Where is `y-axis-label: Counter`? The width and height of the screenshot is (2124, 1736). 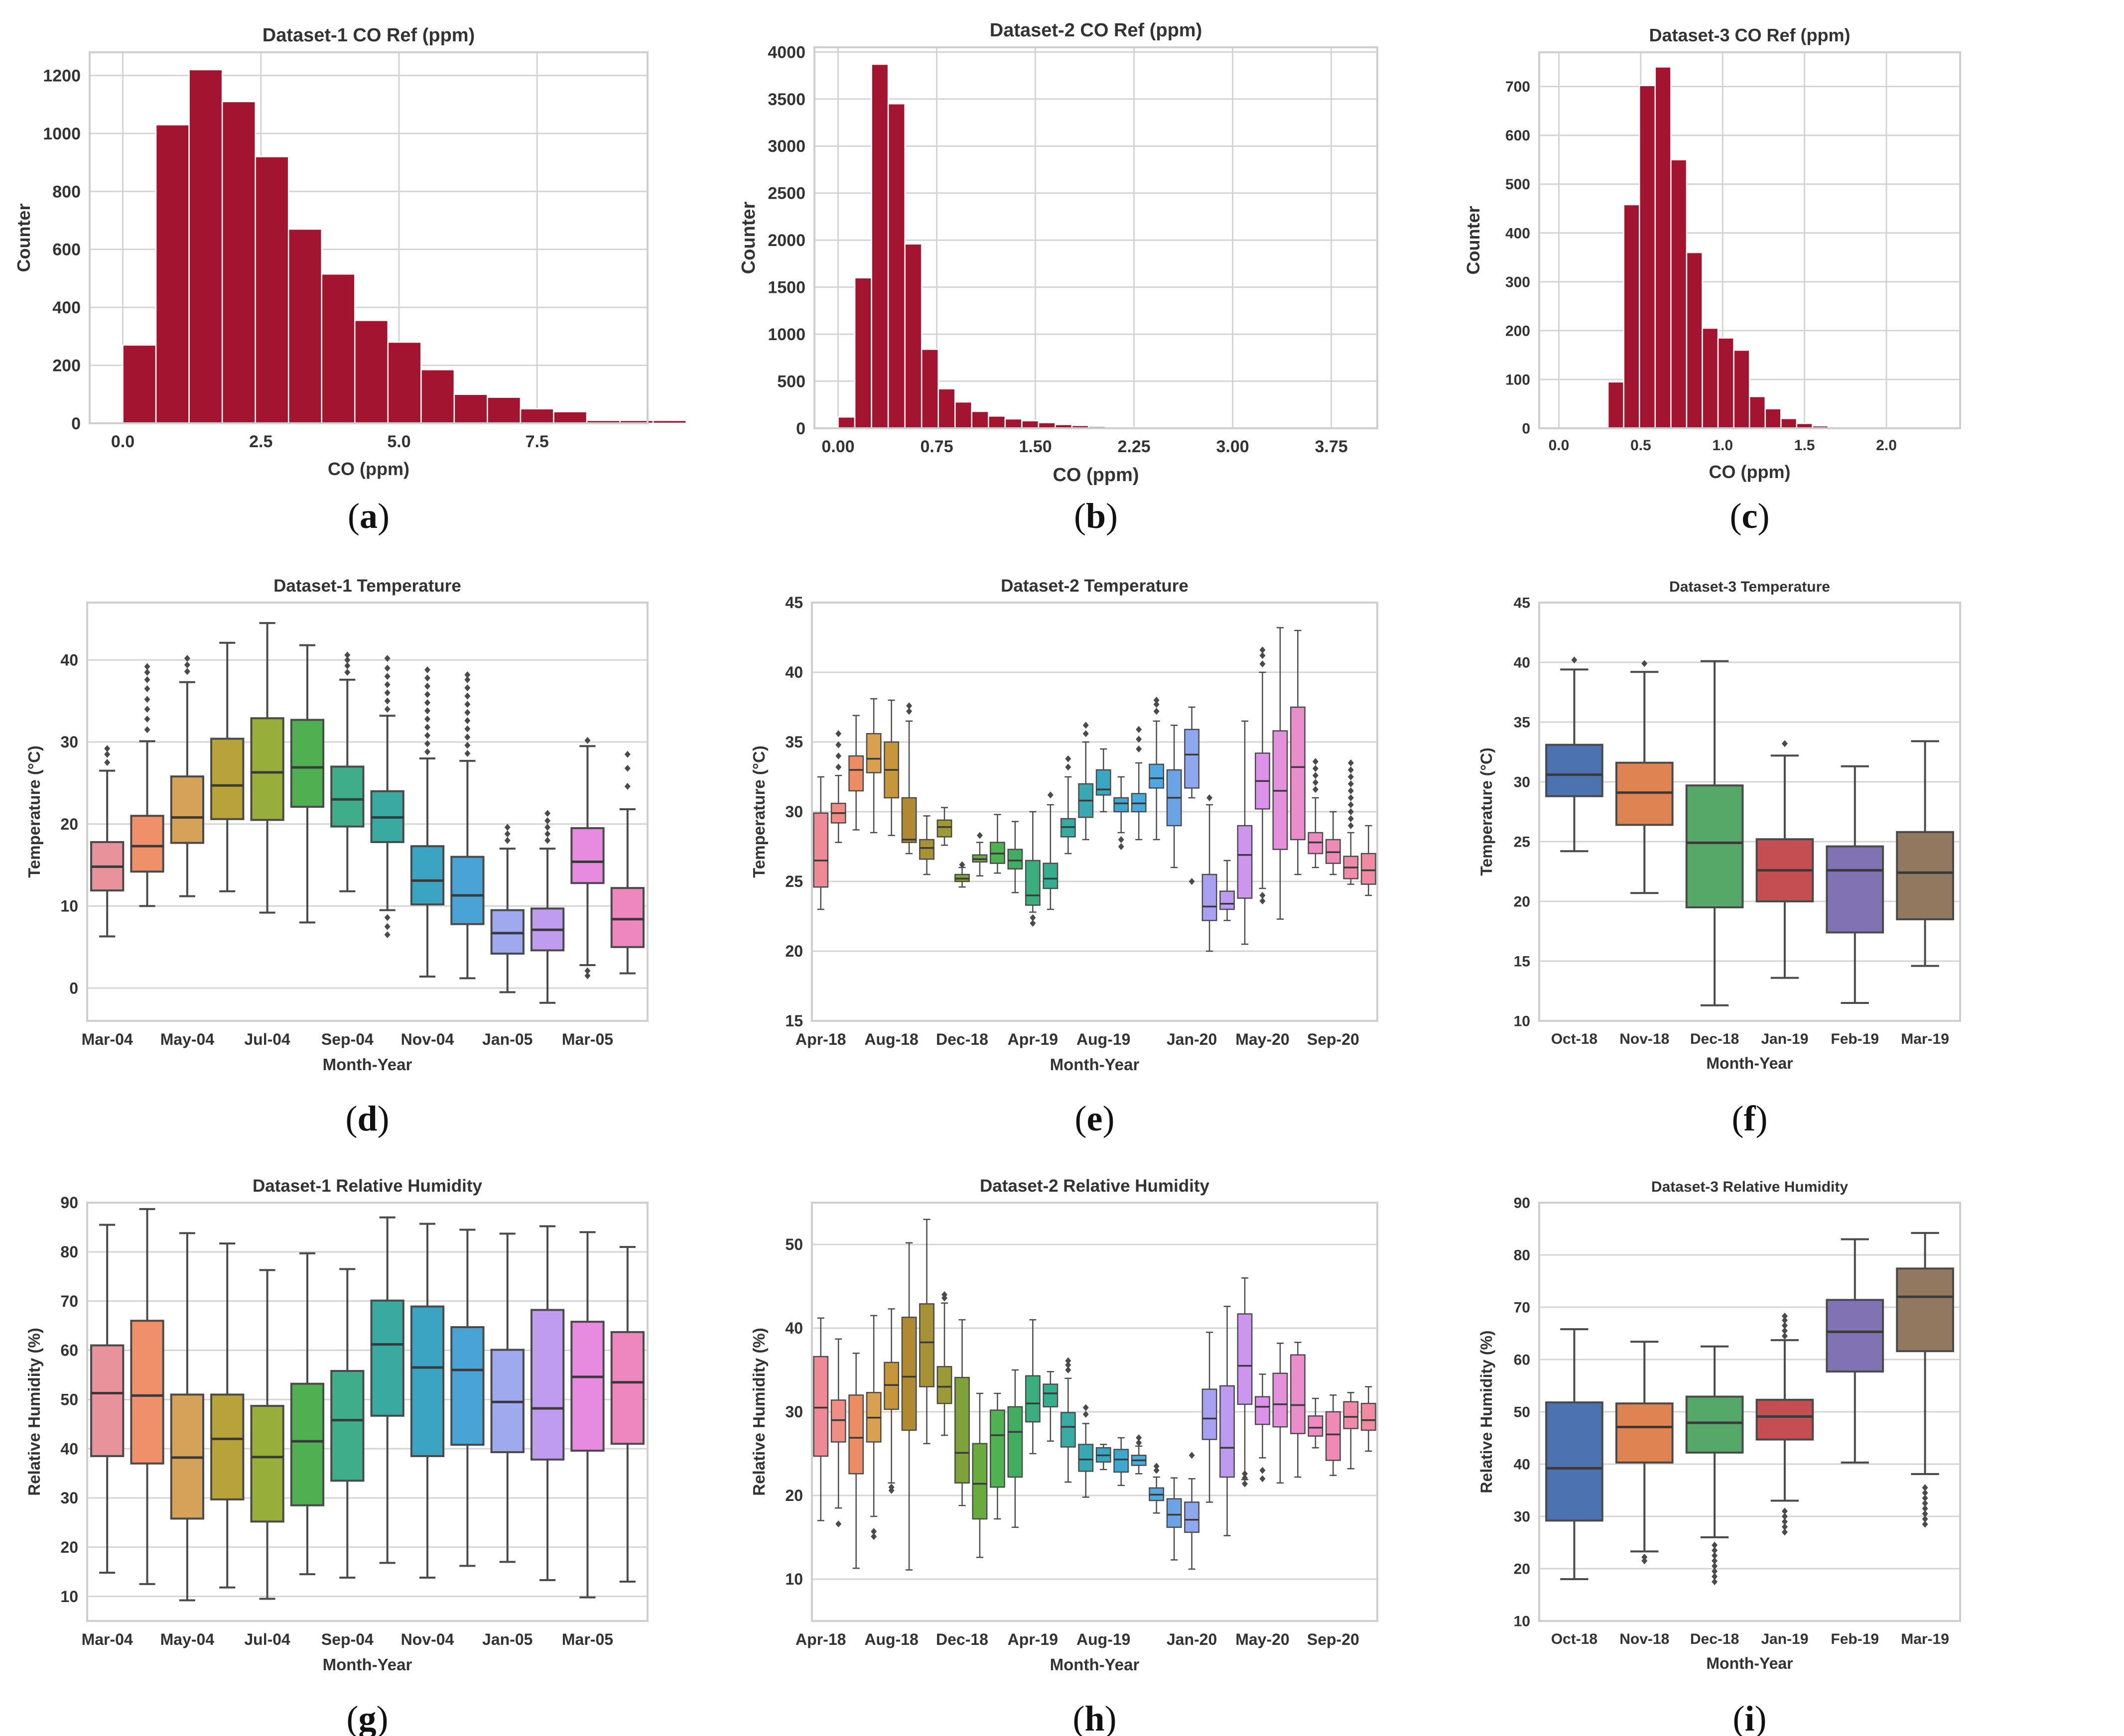
y-axis-label: Counter is located at coordinates (748, 238).